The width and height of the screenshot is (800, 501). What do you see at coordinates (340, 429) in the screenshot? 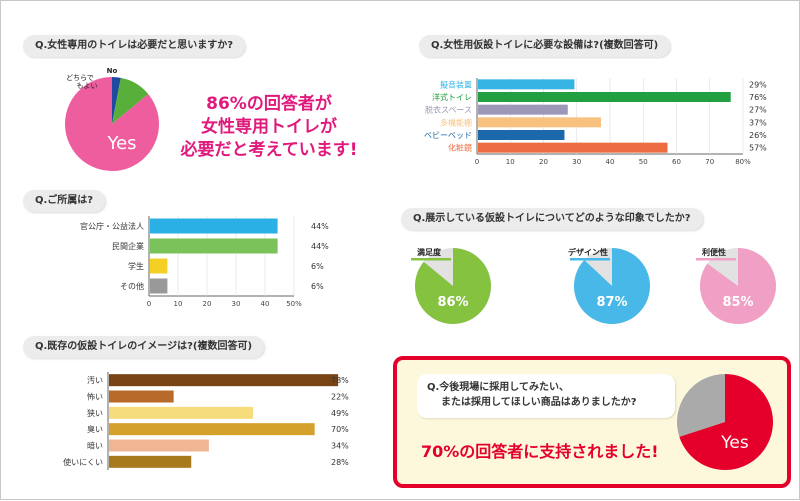
I see `image-value-3: 70%` at bounding box center [340, 429].